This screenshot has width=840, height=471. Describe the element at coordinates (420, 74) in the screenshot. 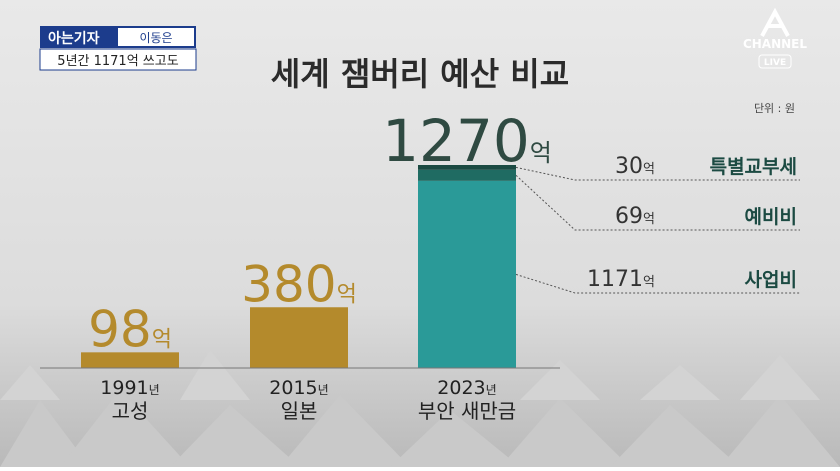

I see `chart-title: 세계 잼버리 예산 비교` at that location.